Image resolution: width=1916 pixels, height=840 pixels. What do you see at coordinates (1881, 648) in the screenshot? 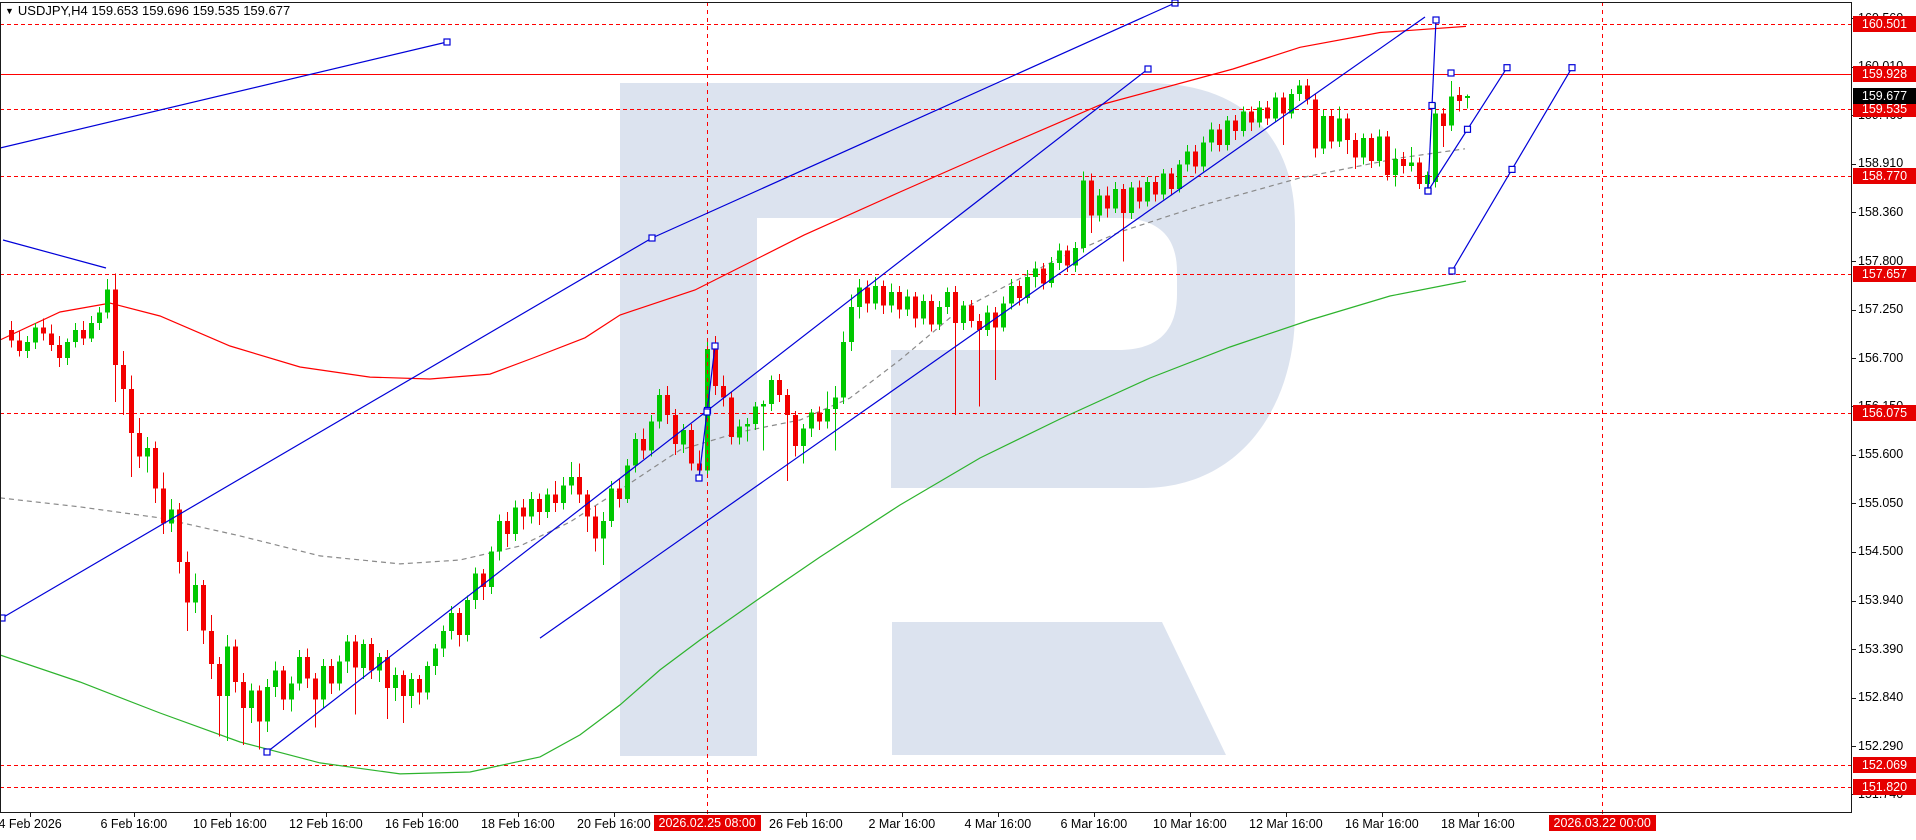
I see `price-tick-label: 153.390` at bounding box center [1881, 648].